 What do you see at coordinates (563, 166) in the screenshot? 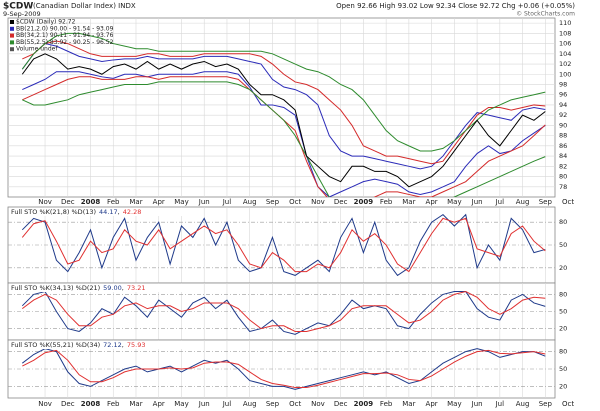
I see `y-tick-label: 82` at bounding box center [563, 166].